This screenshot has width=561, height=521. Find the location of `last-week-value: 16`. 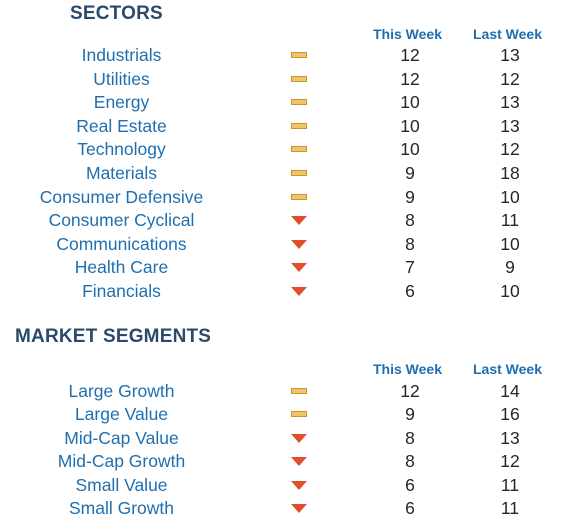

last-week-value: 16 is located at coordinates (510, 414).